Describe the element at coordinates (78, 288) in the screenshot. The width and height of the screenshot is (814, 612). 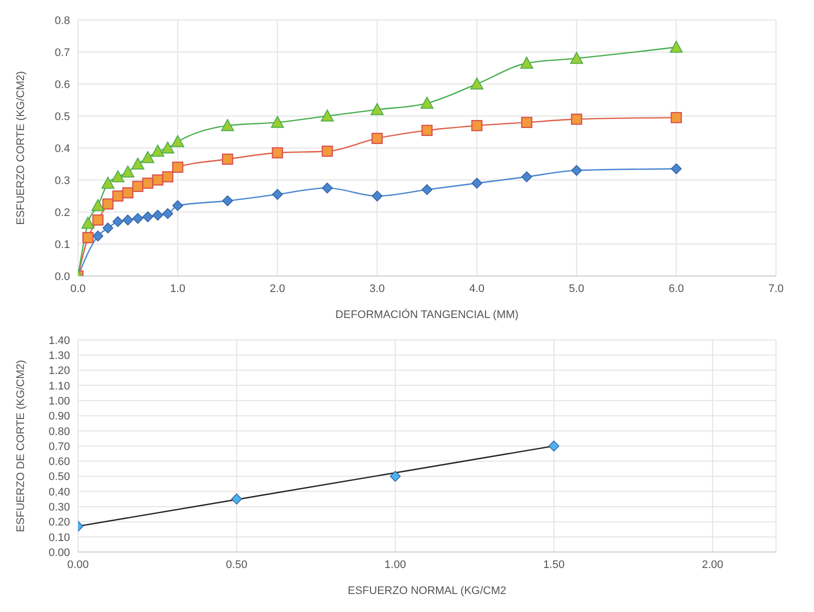
I see `x-tick-label: 0.0` at that location.